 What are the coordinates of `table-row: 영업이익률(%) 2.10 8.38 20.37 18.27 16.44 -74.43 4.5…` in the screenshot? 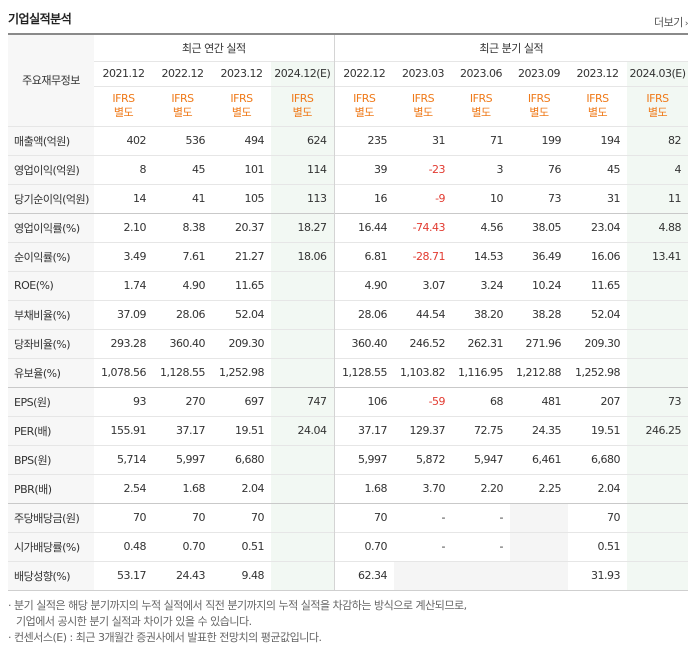 It's located at (348, 227).